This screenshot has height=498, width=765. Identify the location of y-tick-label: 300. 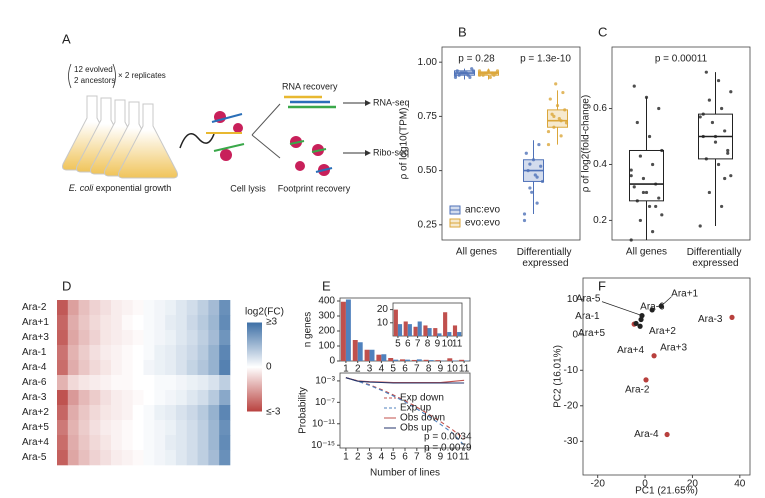
(326, 316).